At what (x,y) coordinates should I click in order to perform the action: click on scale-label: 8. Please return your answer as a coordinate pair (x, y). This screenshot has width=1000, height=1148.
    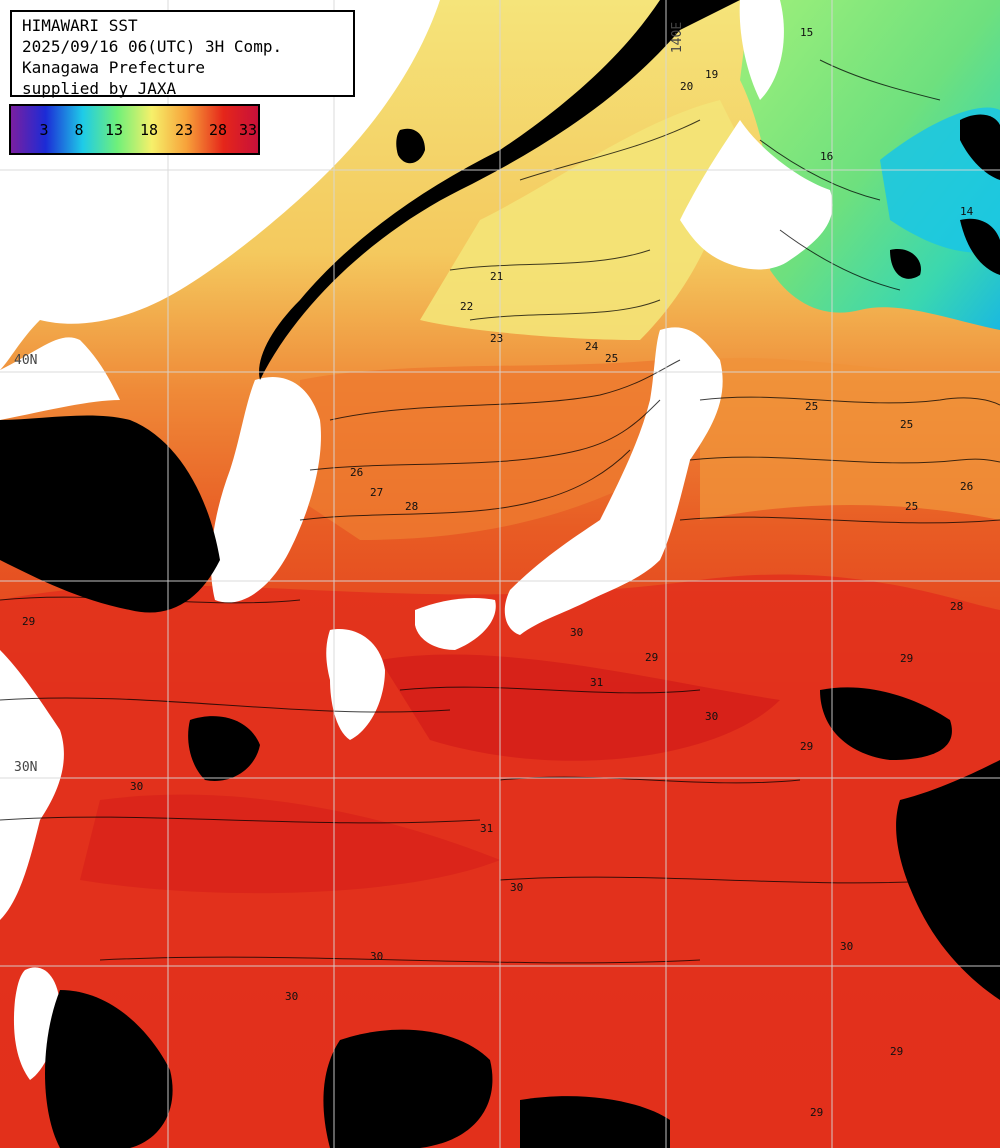
    Looking at the image, I should click on (79, 130).